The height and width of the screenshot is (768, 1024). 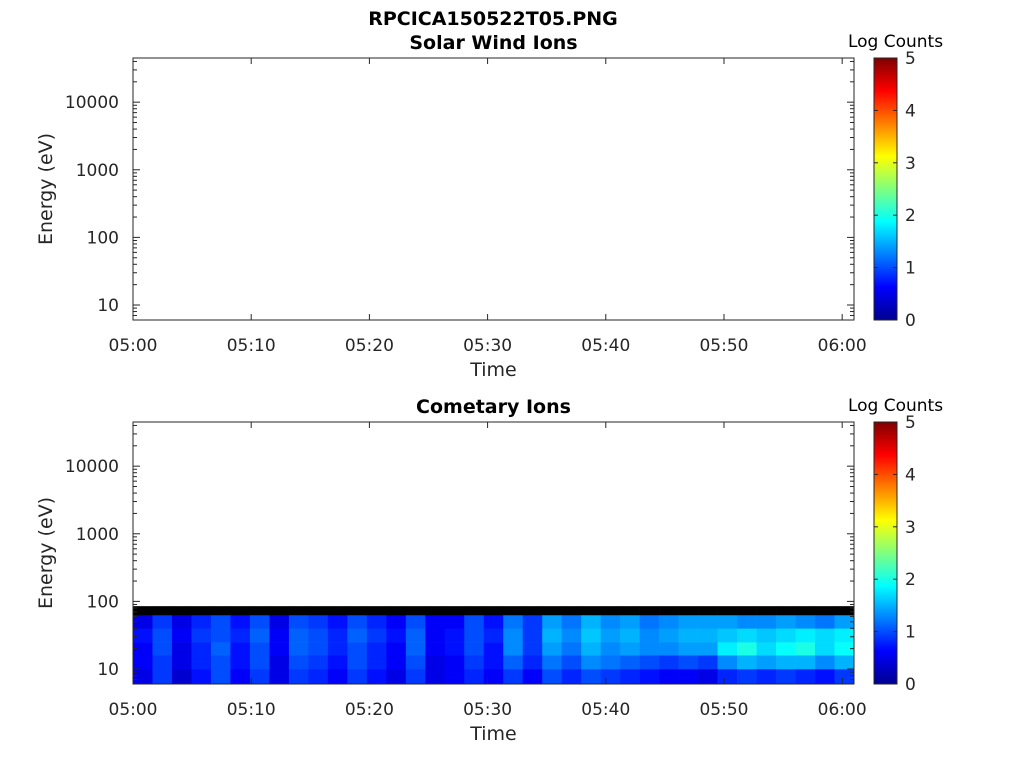 I want to click on x-tick-label: 05:10, so click(x=251, y=710).